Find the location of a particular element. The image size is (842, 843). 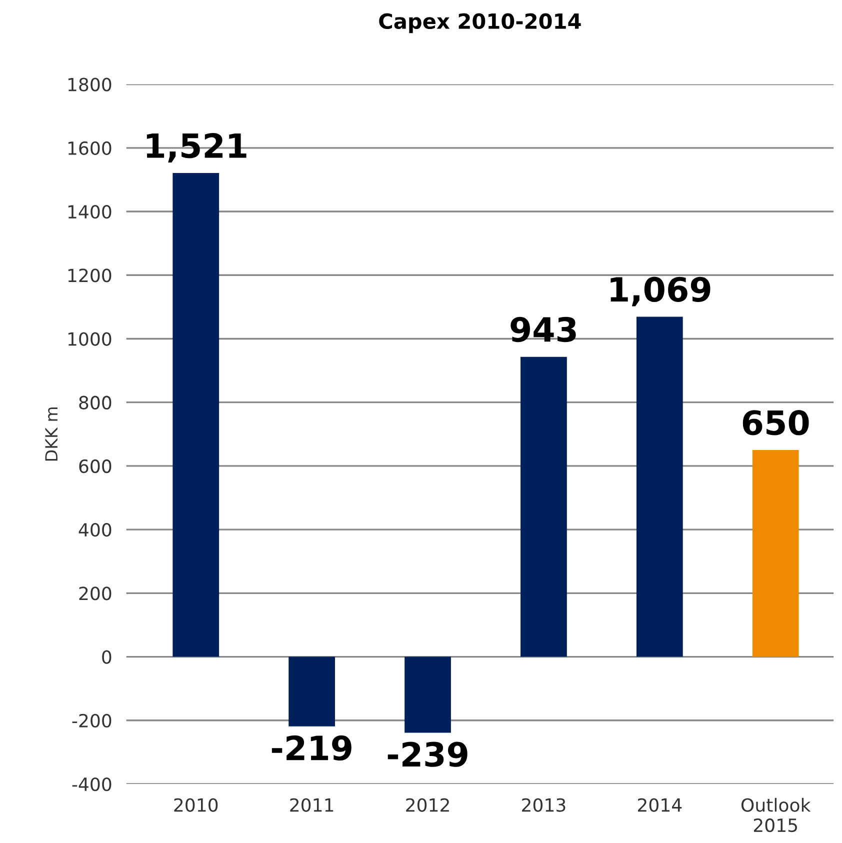

data-label: -219 is located at coordinates (312, 748).